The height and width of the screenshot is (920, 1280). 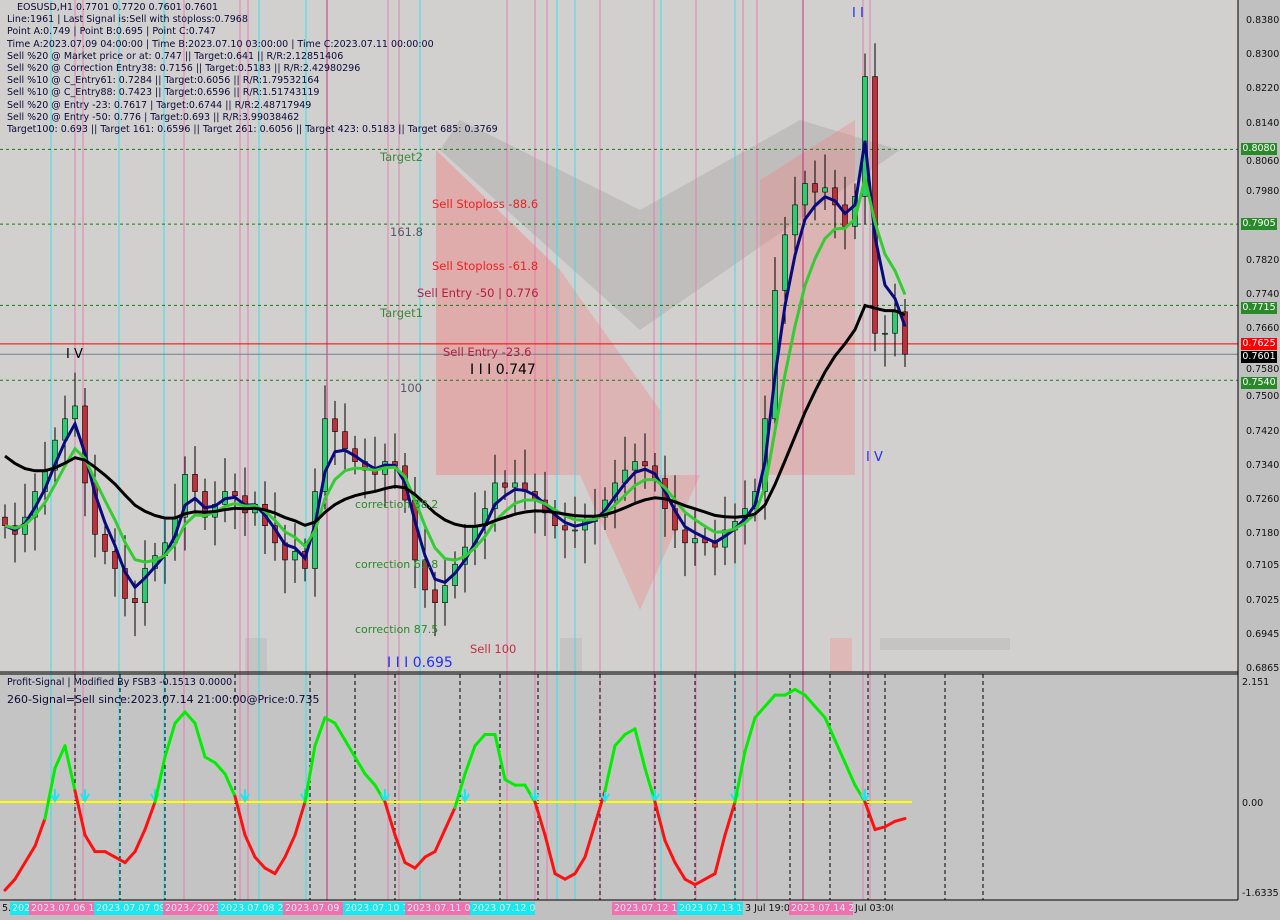 I want to click on price-tick: 0.7740, so click(x=1263, y=294).